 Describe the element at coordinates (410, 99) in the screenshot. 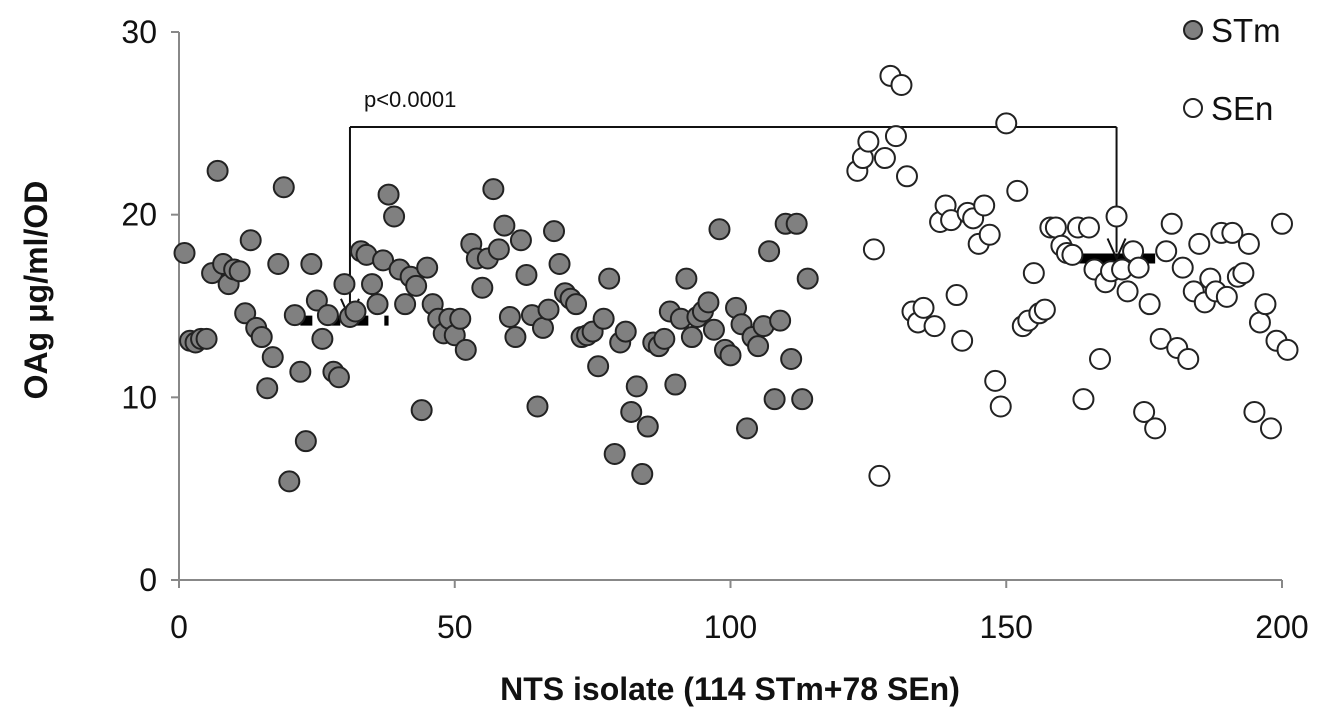

I see `p-value-label: p<0.0001` at that location.